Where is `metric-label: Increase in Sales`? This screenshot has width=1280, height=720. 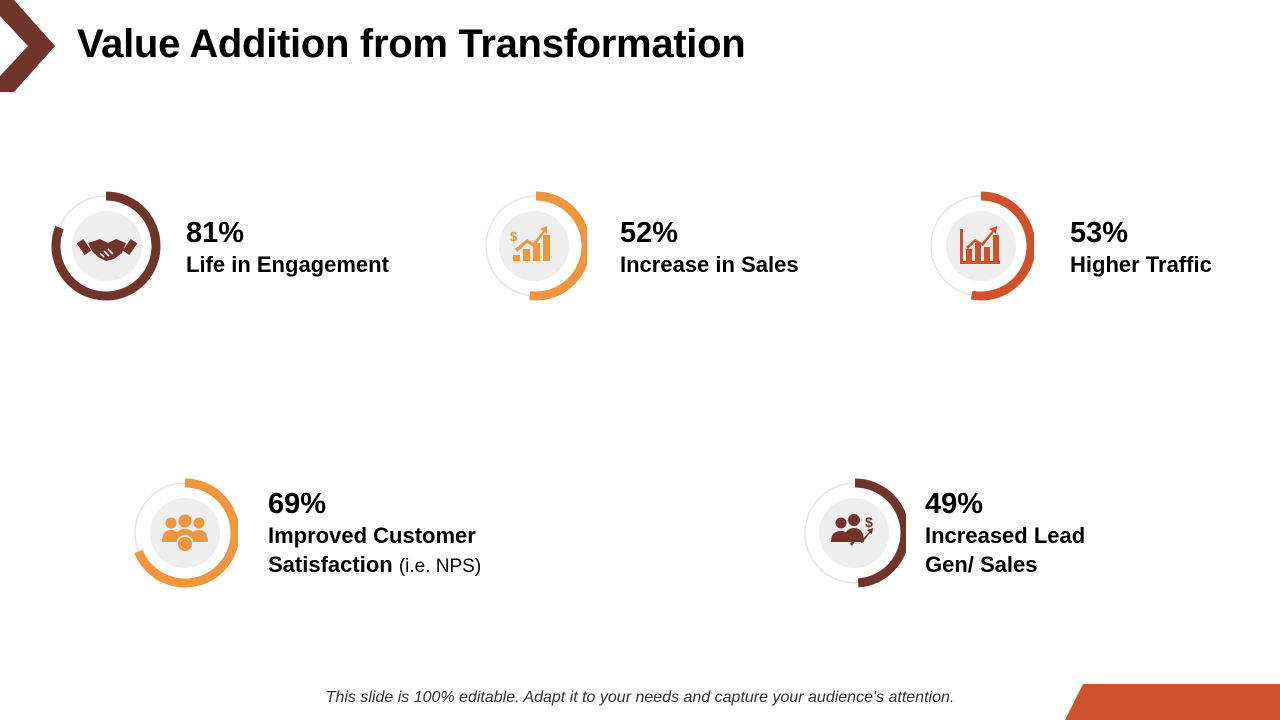
metric-label: Increase in Sales is located at coordinates (709, 264).